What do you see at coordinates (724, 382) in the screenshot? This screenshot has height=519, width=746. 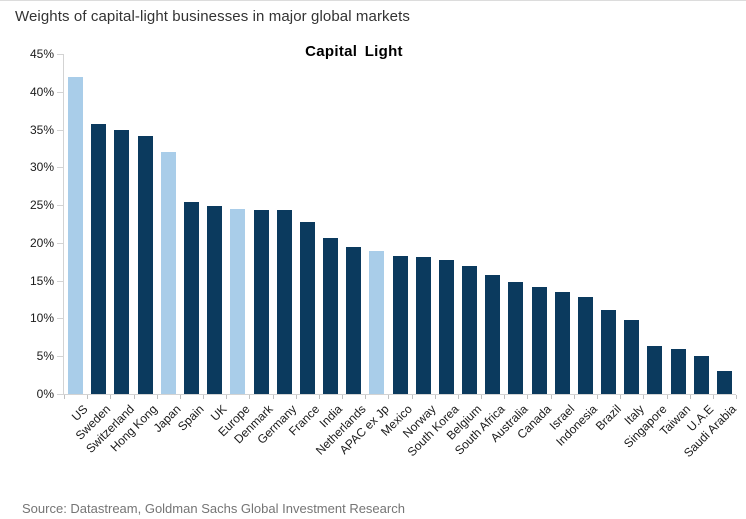 I see `bar-saudi-arabia` at bounding box center [724, 382].